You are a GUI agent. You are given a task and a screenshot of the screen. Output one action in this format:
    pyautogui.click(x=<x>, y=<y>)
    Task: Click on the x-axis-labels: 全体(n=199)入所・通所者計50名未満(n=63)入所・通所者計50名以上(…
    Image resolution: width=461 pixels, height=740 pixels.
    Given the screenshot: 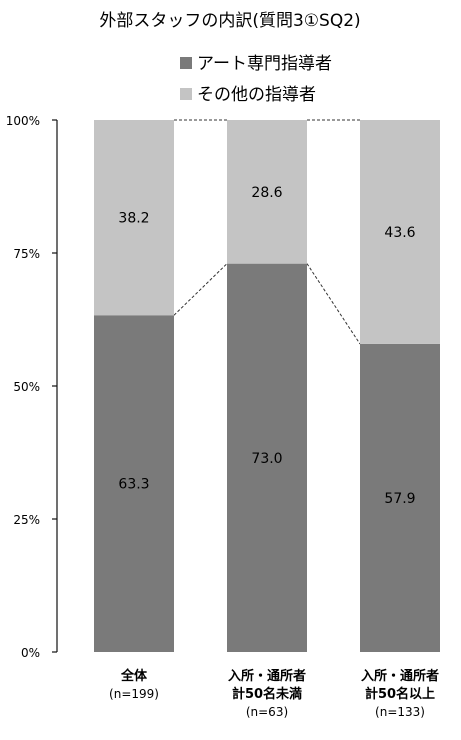 What is the action you would take?
    pyautogui.click(x=274, y=693)
    